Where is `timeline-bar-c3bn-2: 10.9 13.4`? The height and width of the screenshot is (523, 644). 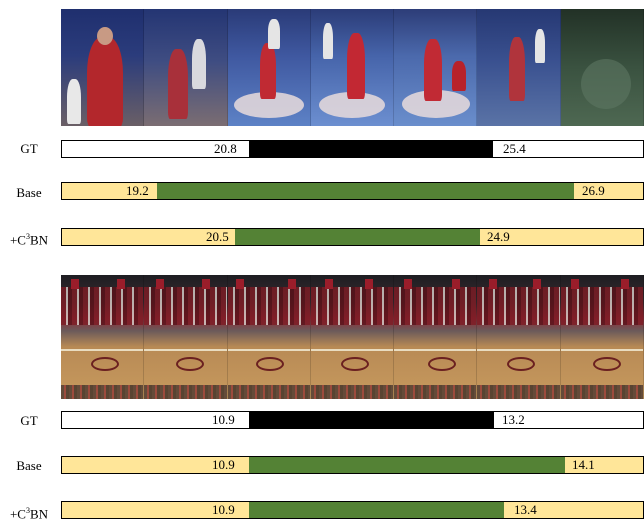
timeline-bar-c3bn-2: 10.9 13.4 is located at coordinates (352, 510).